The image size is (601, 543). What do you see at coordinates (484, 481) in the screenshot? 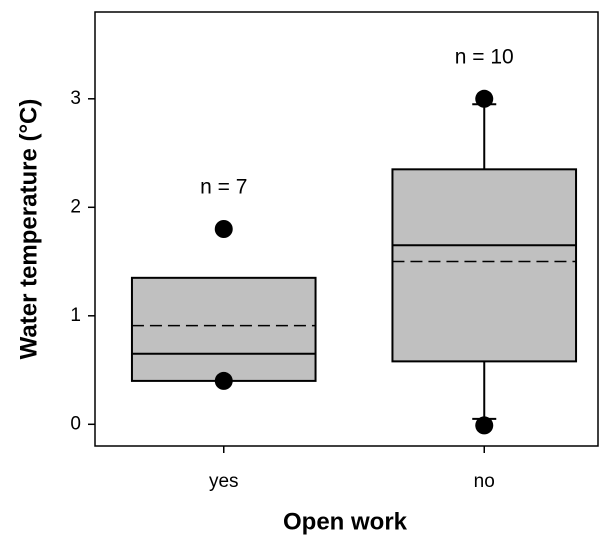
I see `x-tick-label: no` at bounding box center [484, 481].